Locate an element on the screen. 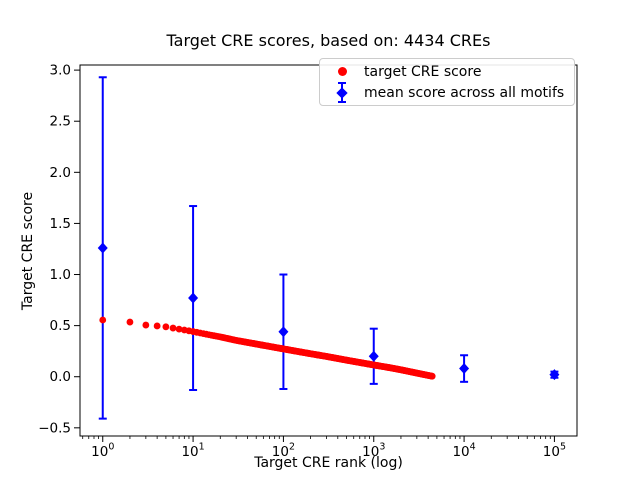 The width and height of the screenshot is (640, 480). y-axis-label: Target CRE score is located at coordinates (28, 251).